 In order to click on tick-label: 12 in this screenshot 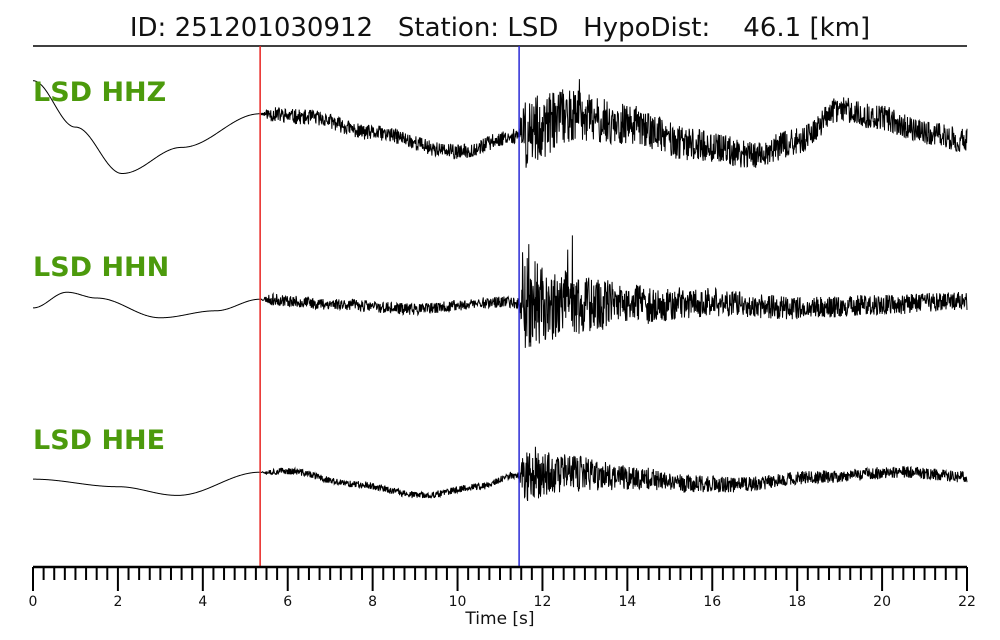, I will do `click(543, 602)`.